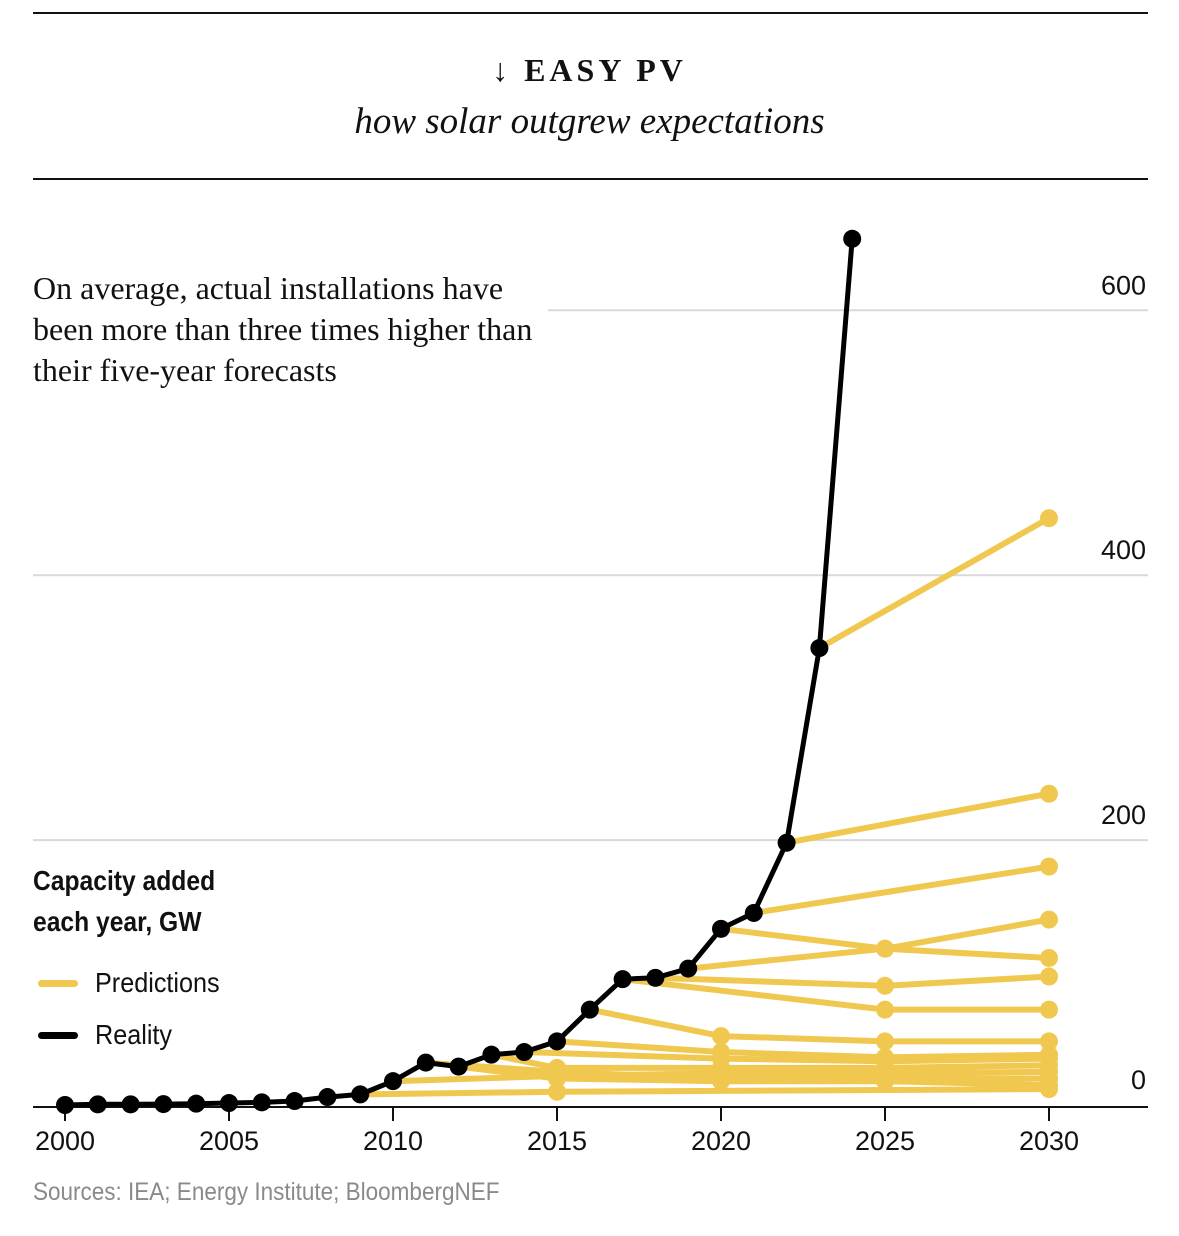 The image size is (1179, 1236). What do you see at coordinates (393, 1081) in the screenshot?
I see `reality-point-2010` at bounding box center [393, 1081].